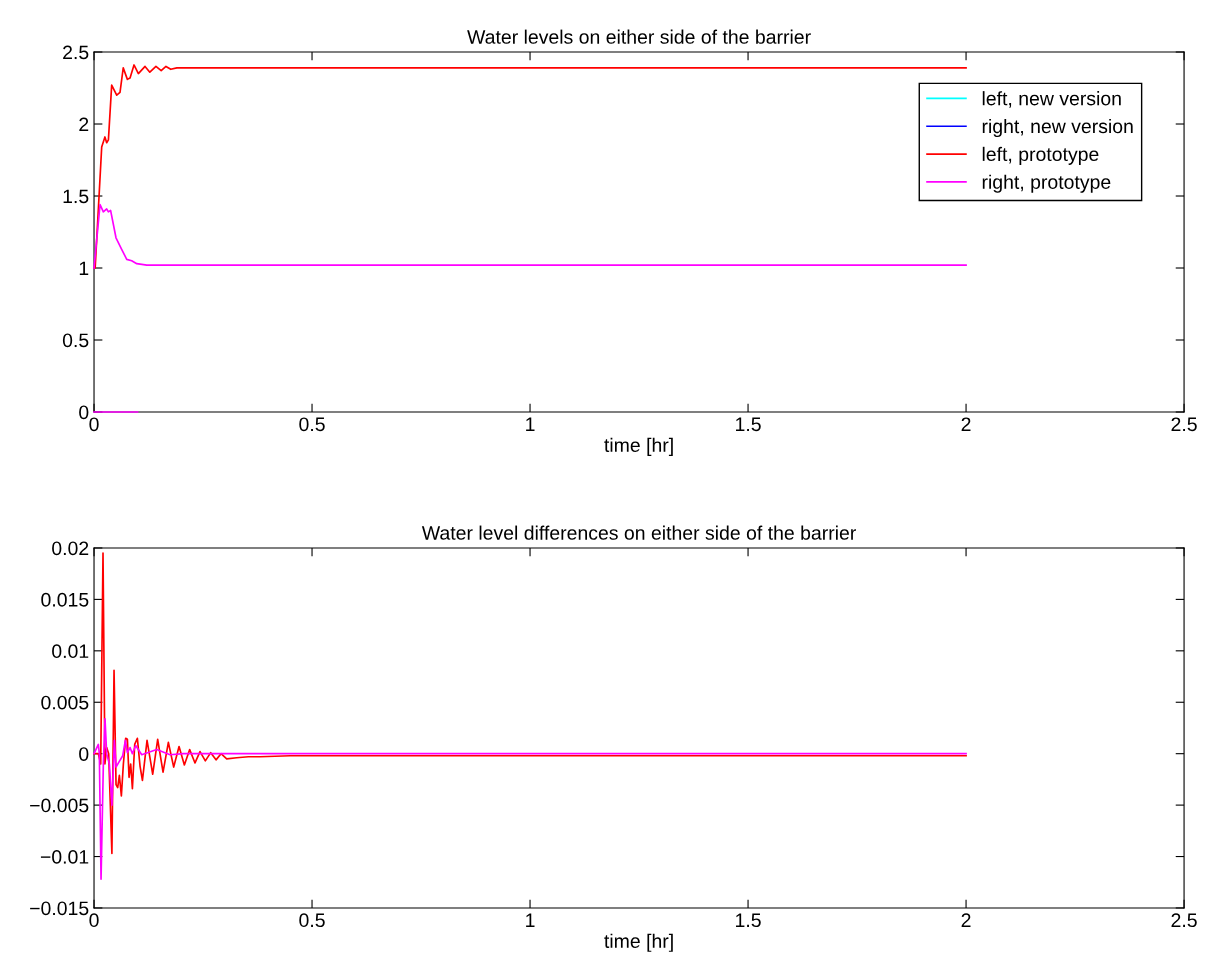  Describe the element at coordinates (1057, 128) in the screenshot. I see `legend-label: right, new version` at that location.